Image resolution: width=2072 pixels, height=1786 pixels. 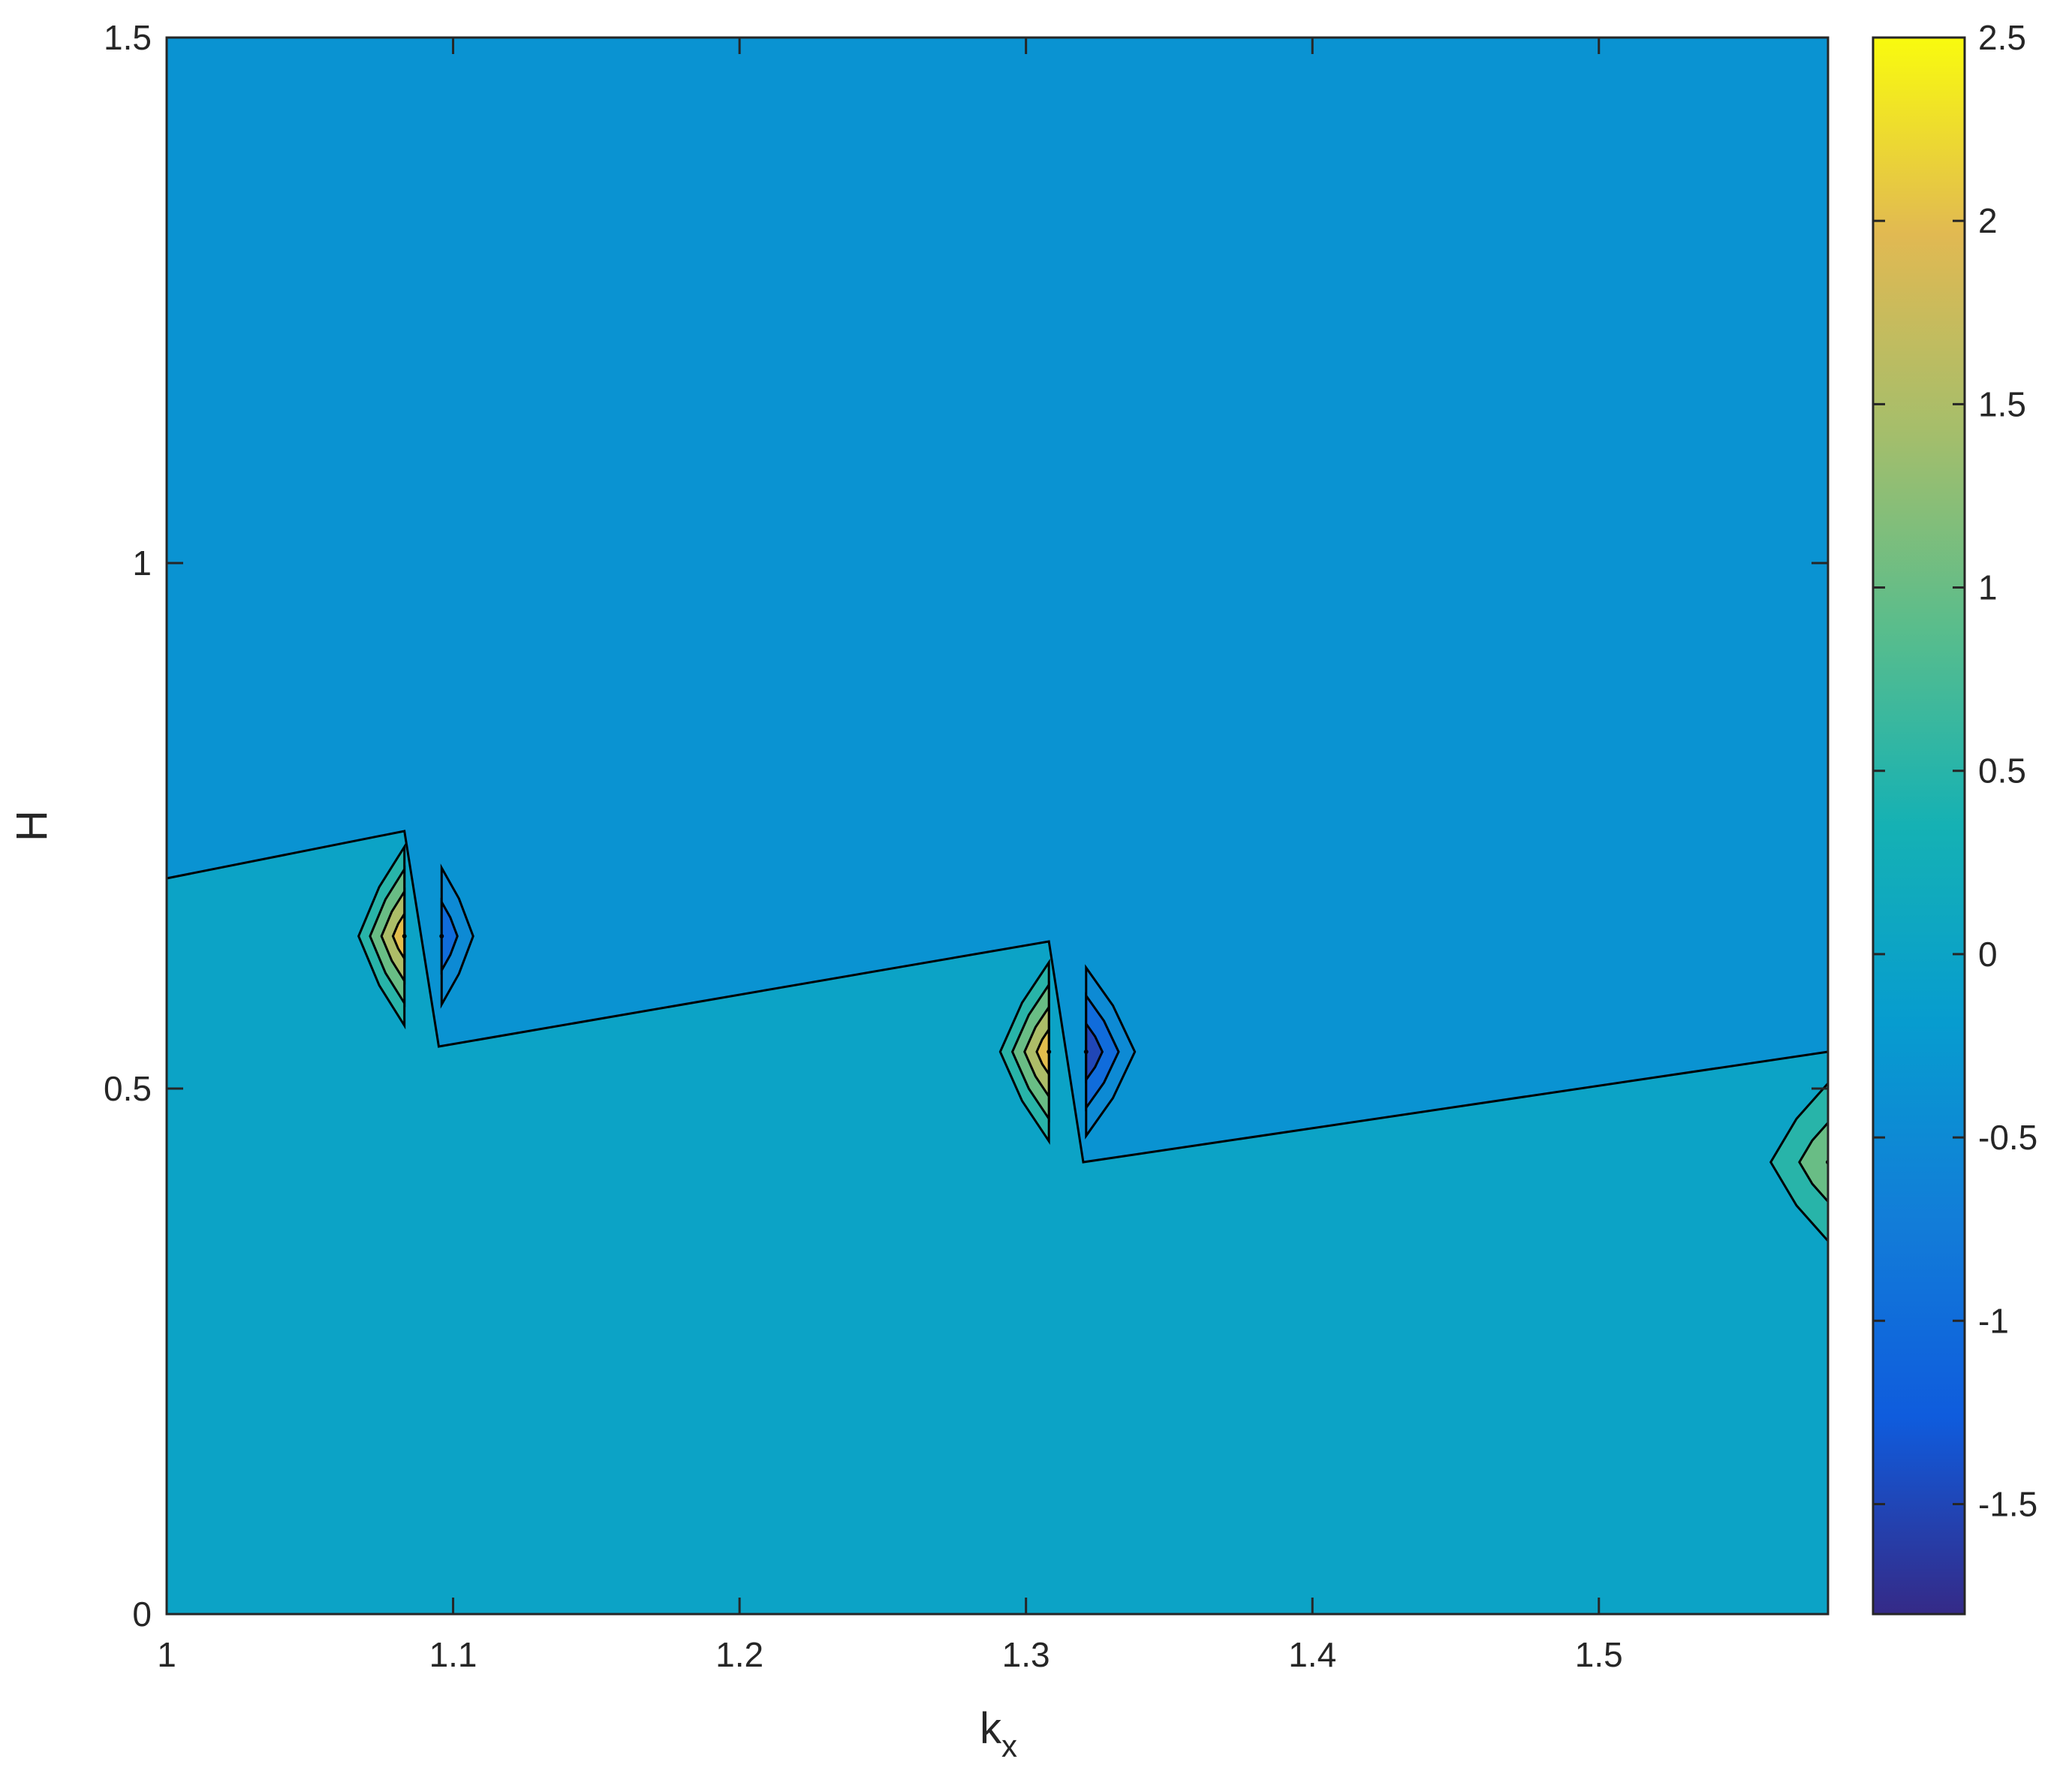 I want to click on x-axis-label: kx, so click(x=998, y=1734).